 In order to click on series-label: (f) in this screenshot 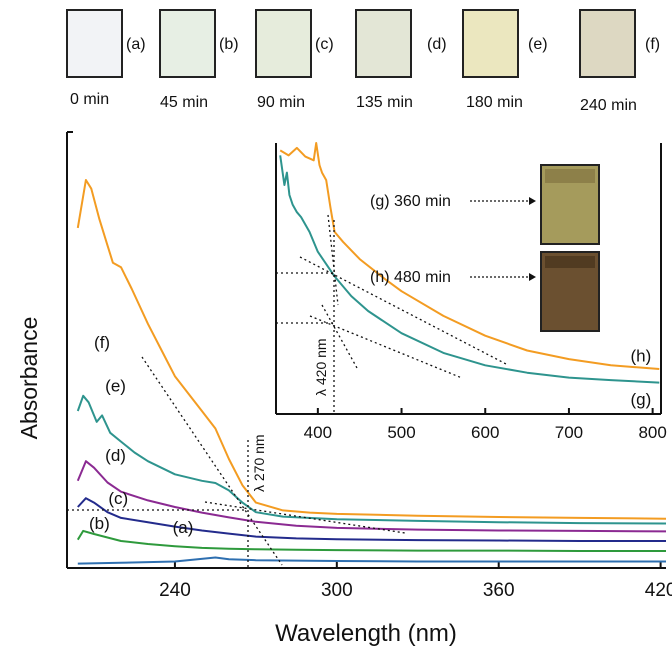, I will do `click(102, 342)`.